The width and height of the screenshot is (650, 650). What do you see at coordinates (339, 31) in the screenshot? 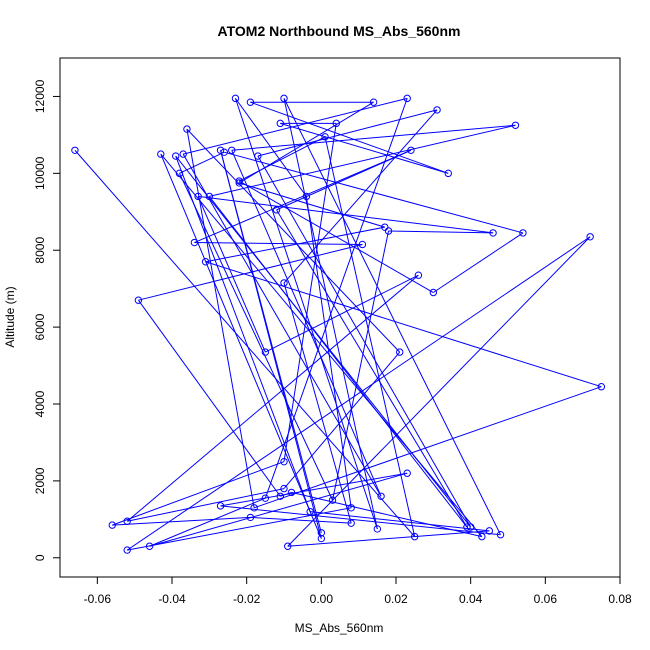
I see `chart-title: ATOM2 Northbound MS_Abs_560nm` at bounding box center [339, 31].